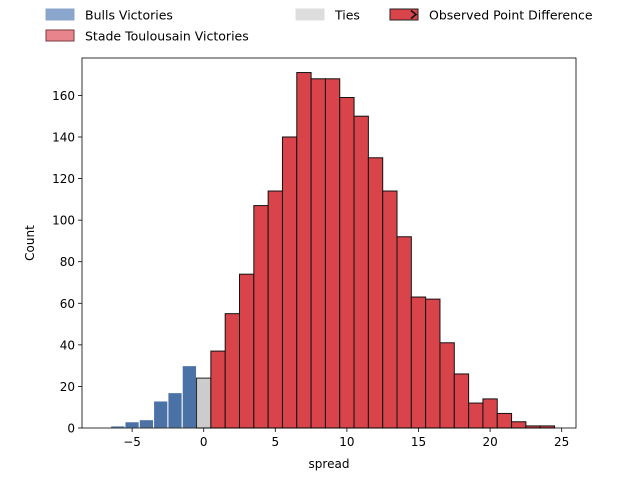  Describe the element at coordinates (67, 304) in the screenshot. I see `y-tick-label: 60` at that location.